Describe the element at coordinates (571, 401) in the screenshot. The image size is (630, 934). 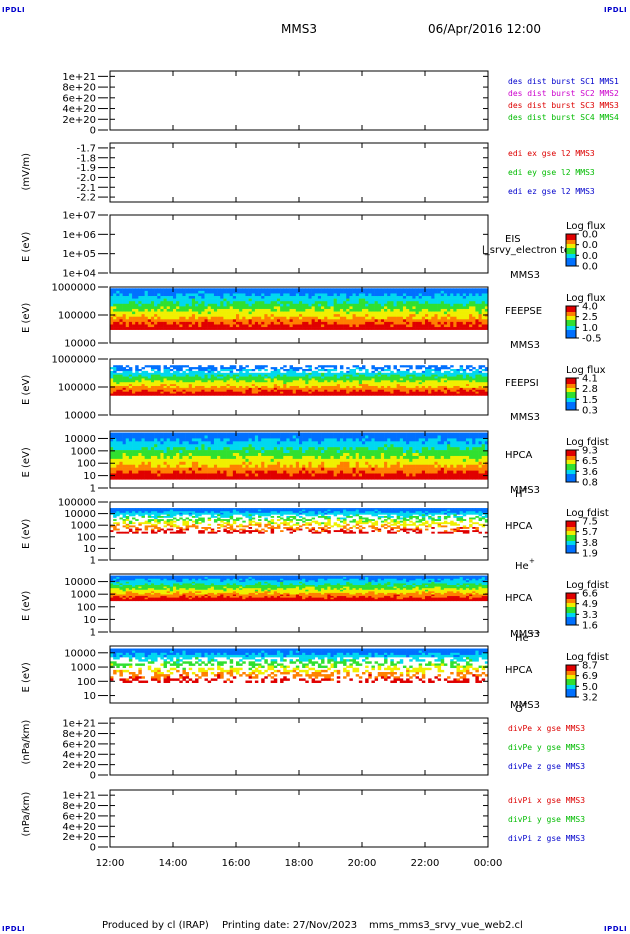
I see `colorbar-segment` at that location.